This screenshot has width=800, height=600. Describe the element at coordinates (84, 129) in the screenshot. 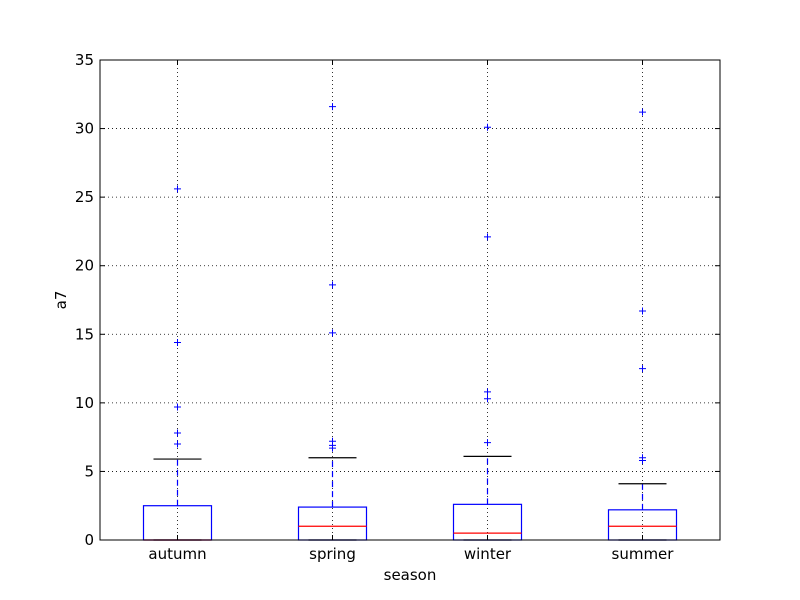

I see `y-tick-label: 30` at that location.